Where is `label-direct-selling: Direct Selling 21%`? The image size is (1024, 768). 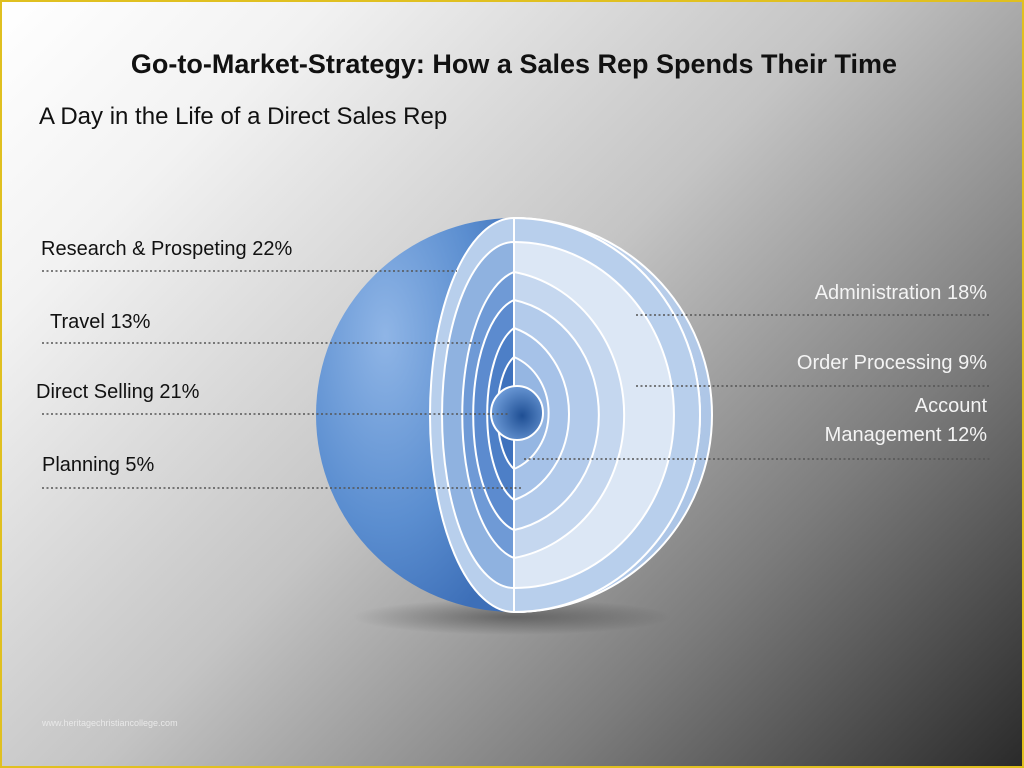
label-direct-selling: Direct Selling 21% is located at coordinates (118, 392).